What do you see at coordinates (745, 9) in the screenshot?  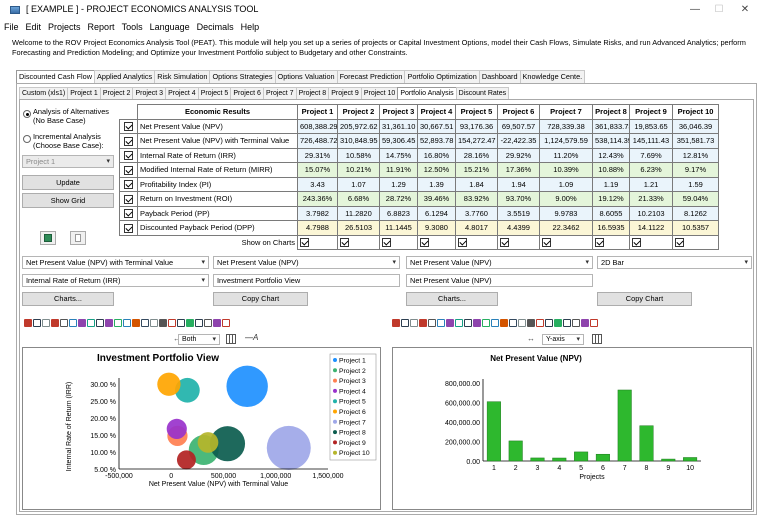 I see `close-button: ✕` at bounding box center [745, 9].